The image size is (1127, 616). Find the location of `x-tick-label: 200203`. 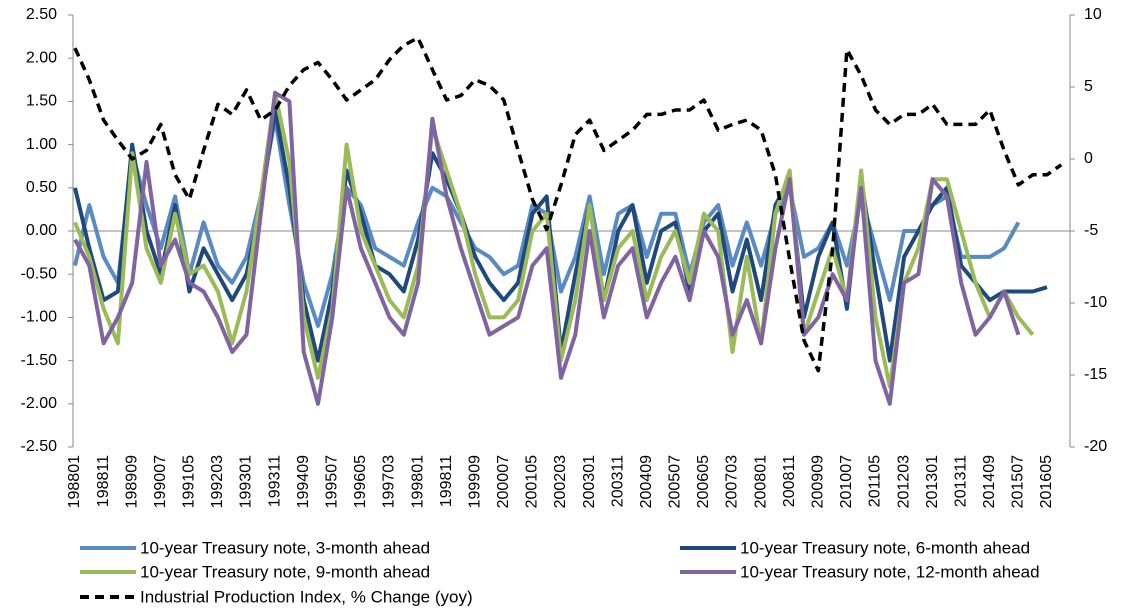

x-tick-label: 200203 is located at coordinates (560, 481).